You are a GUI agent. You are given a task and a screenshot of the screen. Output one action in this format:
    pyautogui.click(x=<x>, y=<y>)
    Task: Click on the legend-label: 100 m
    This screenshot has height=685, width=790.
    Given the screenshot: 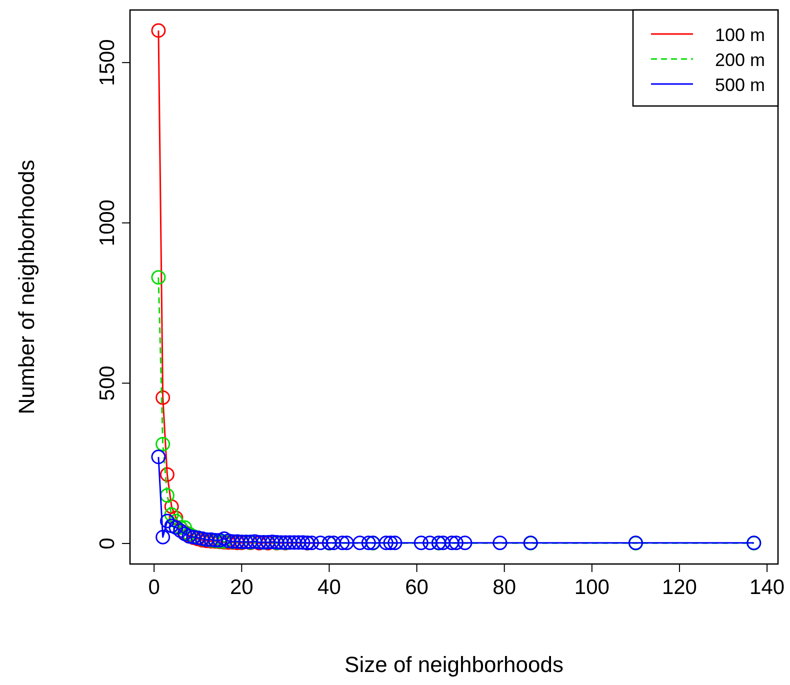 What is the action you would take?
    pyautogui.click(x=740, y=35)
    